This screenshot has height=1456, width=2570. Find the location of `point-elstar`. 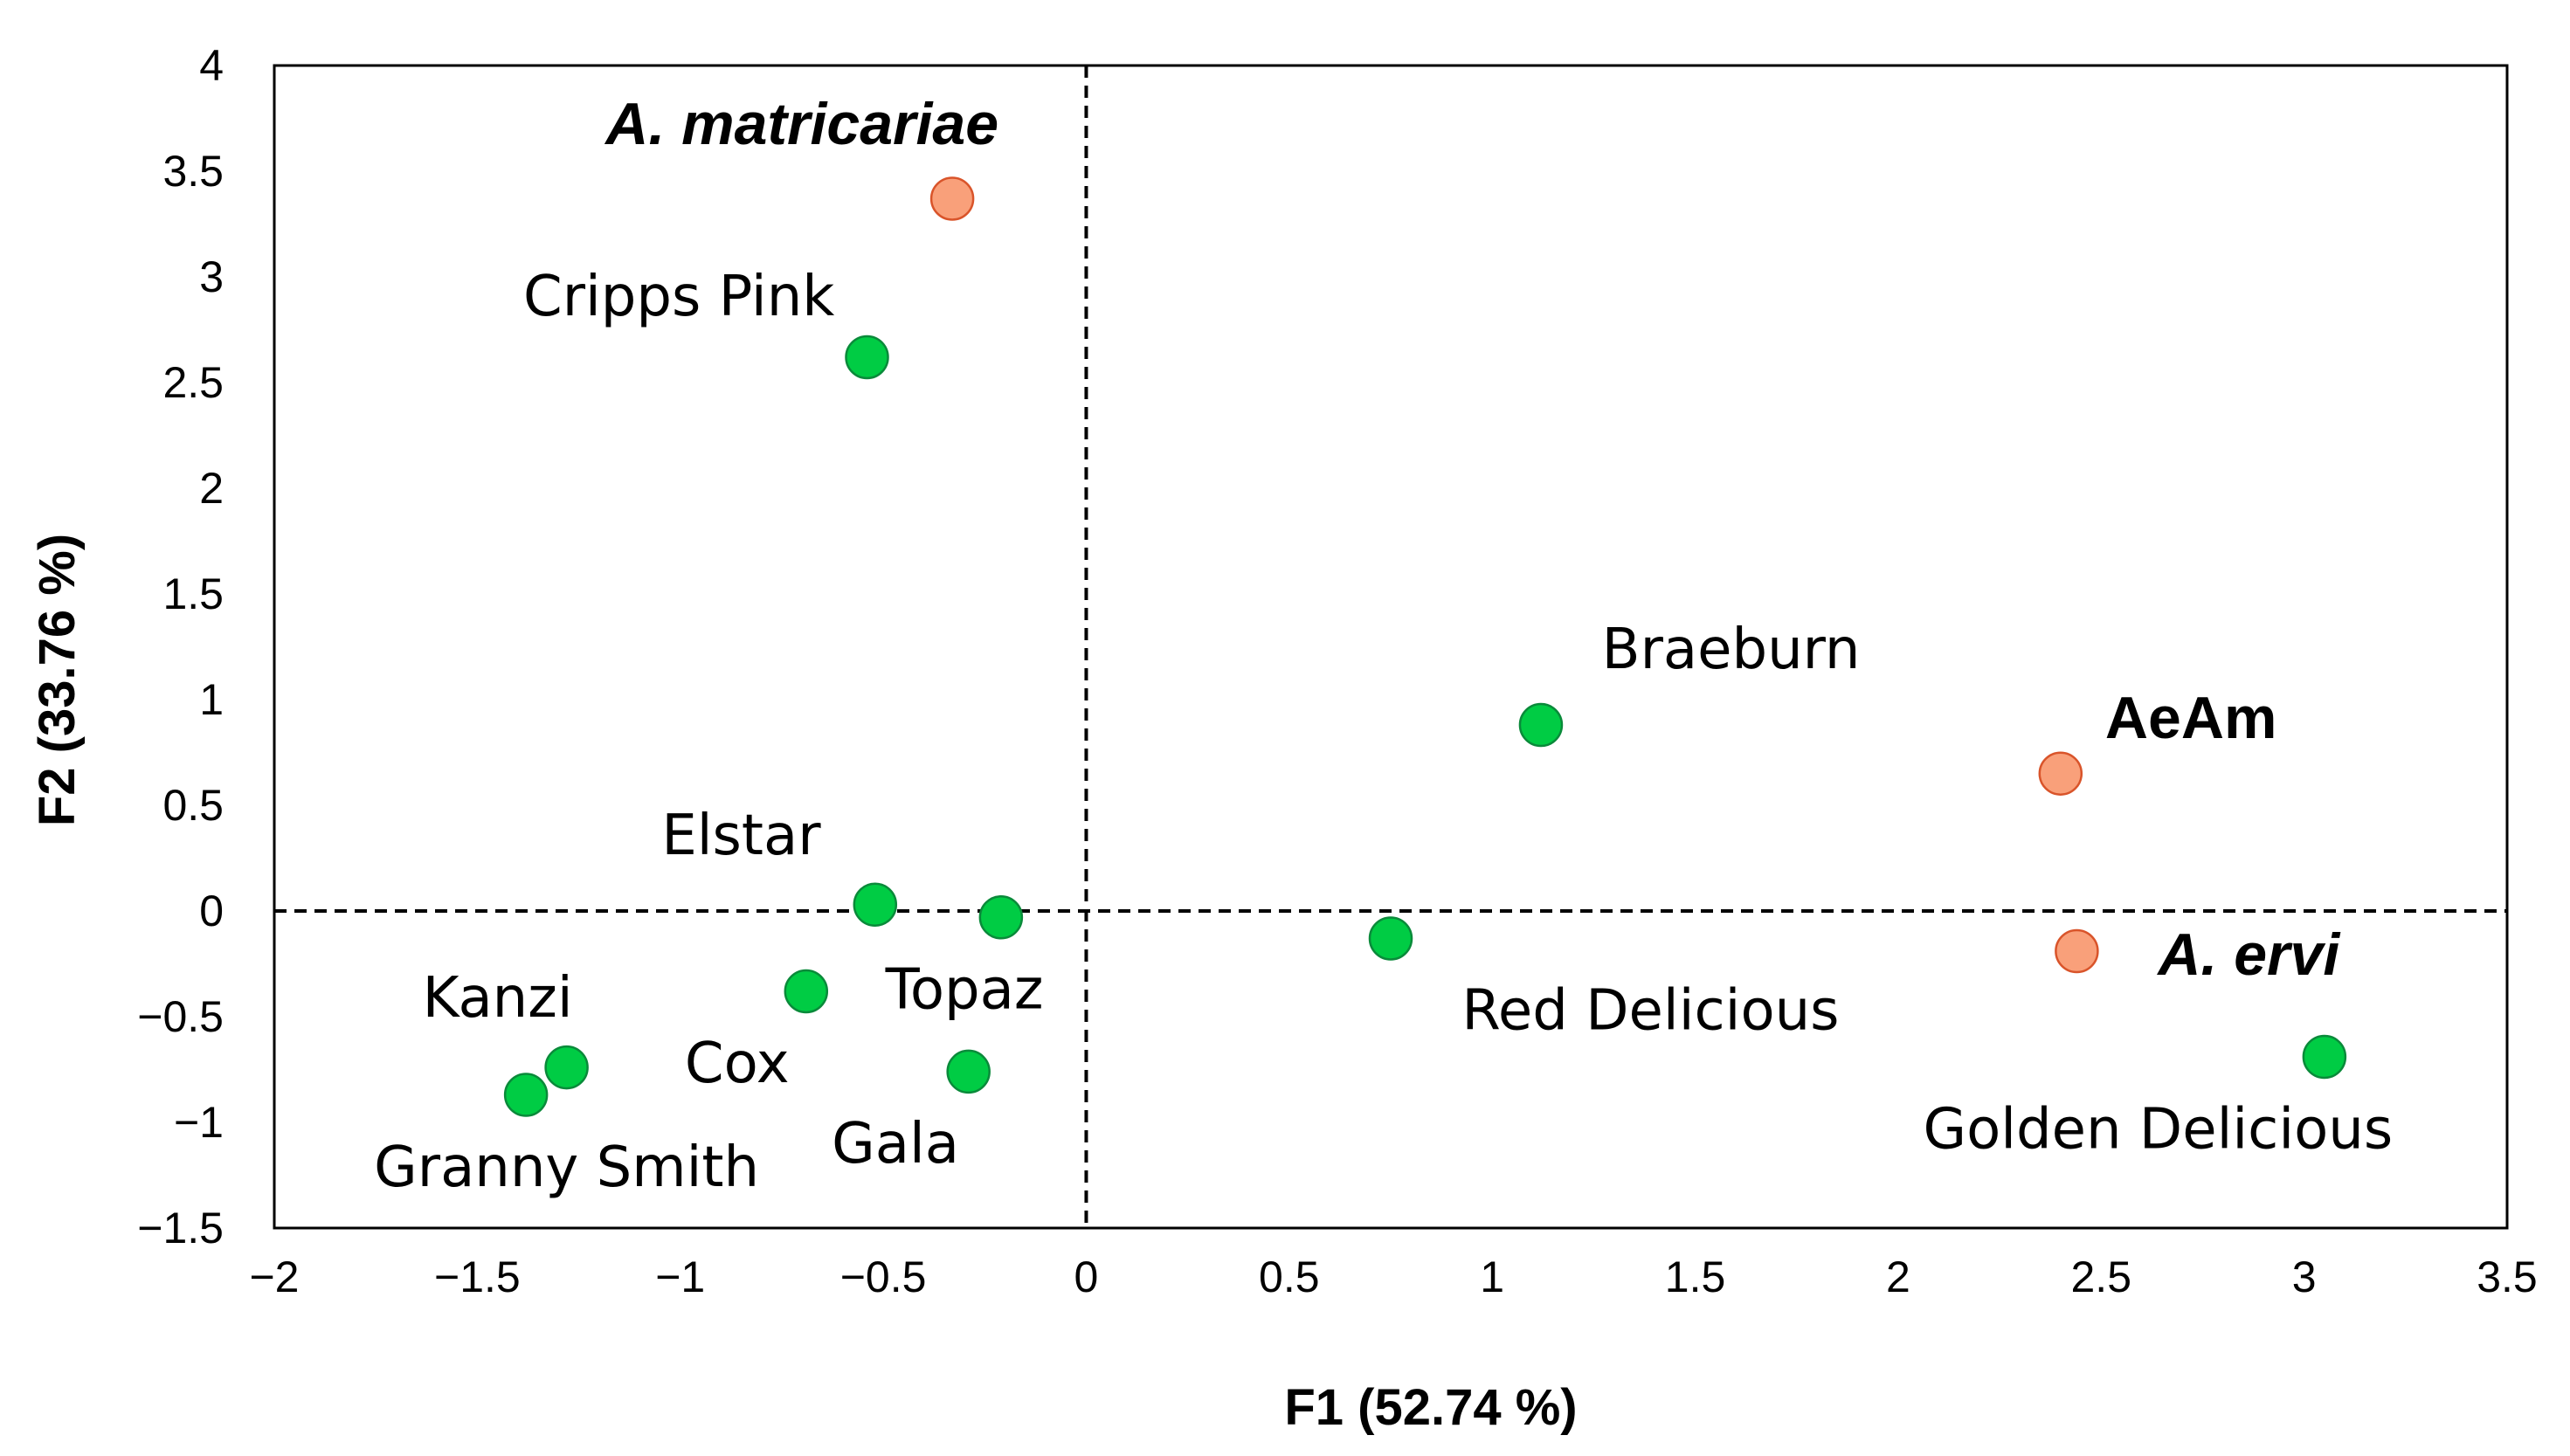

point-elstar is located at coordinates (875, 904).